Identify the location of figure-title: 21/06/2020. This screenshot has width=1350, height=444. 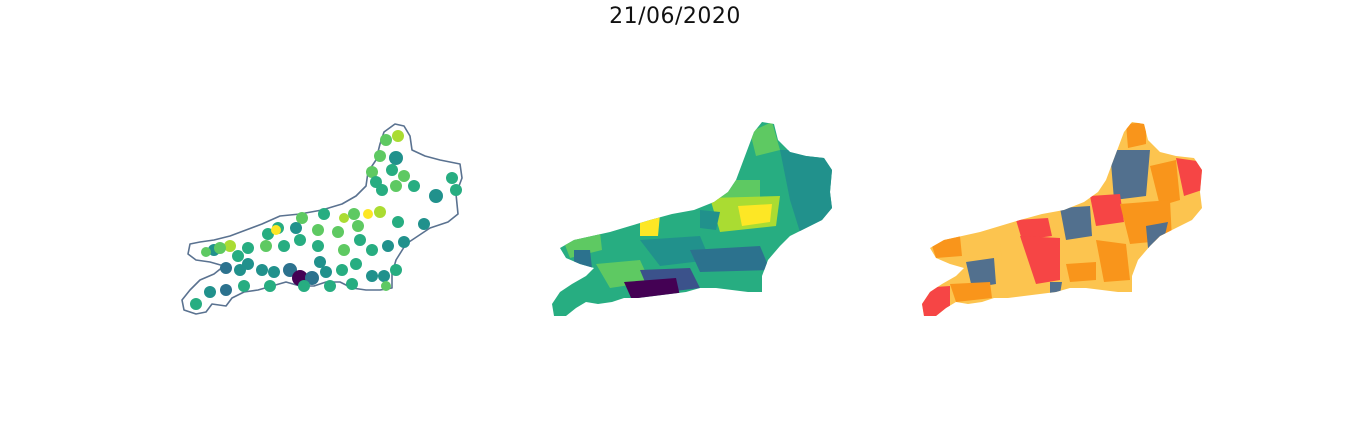
(675, 16).